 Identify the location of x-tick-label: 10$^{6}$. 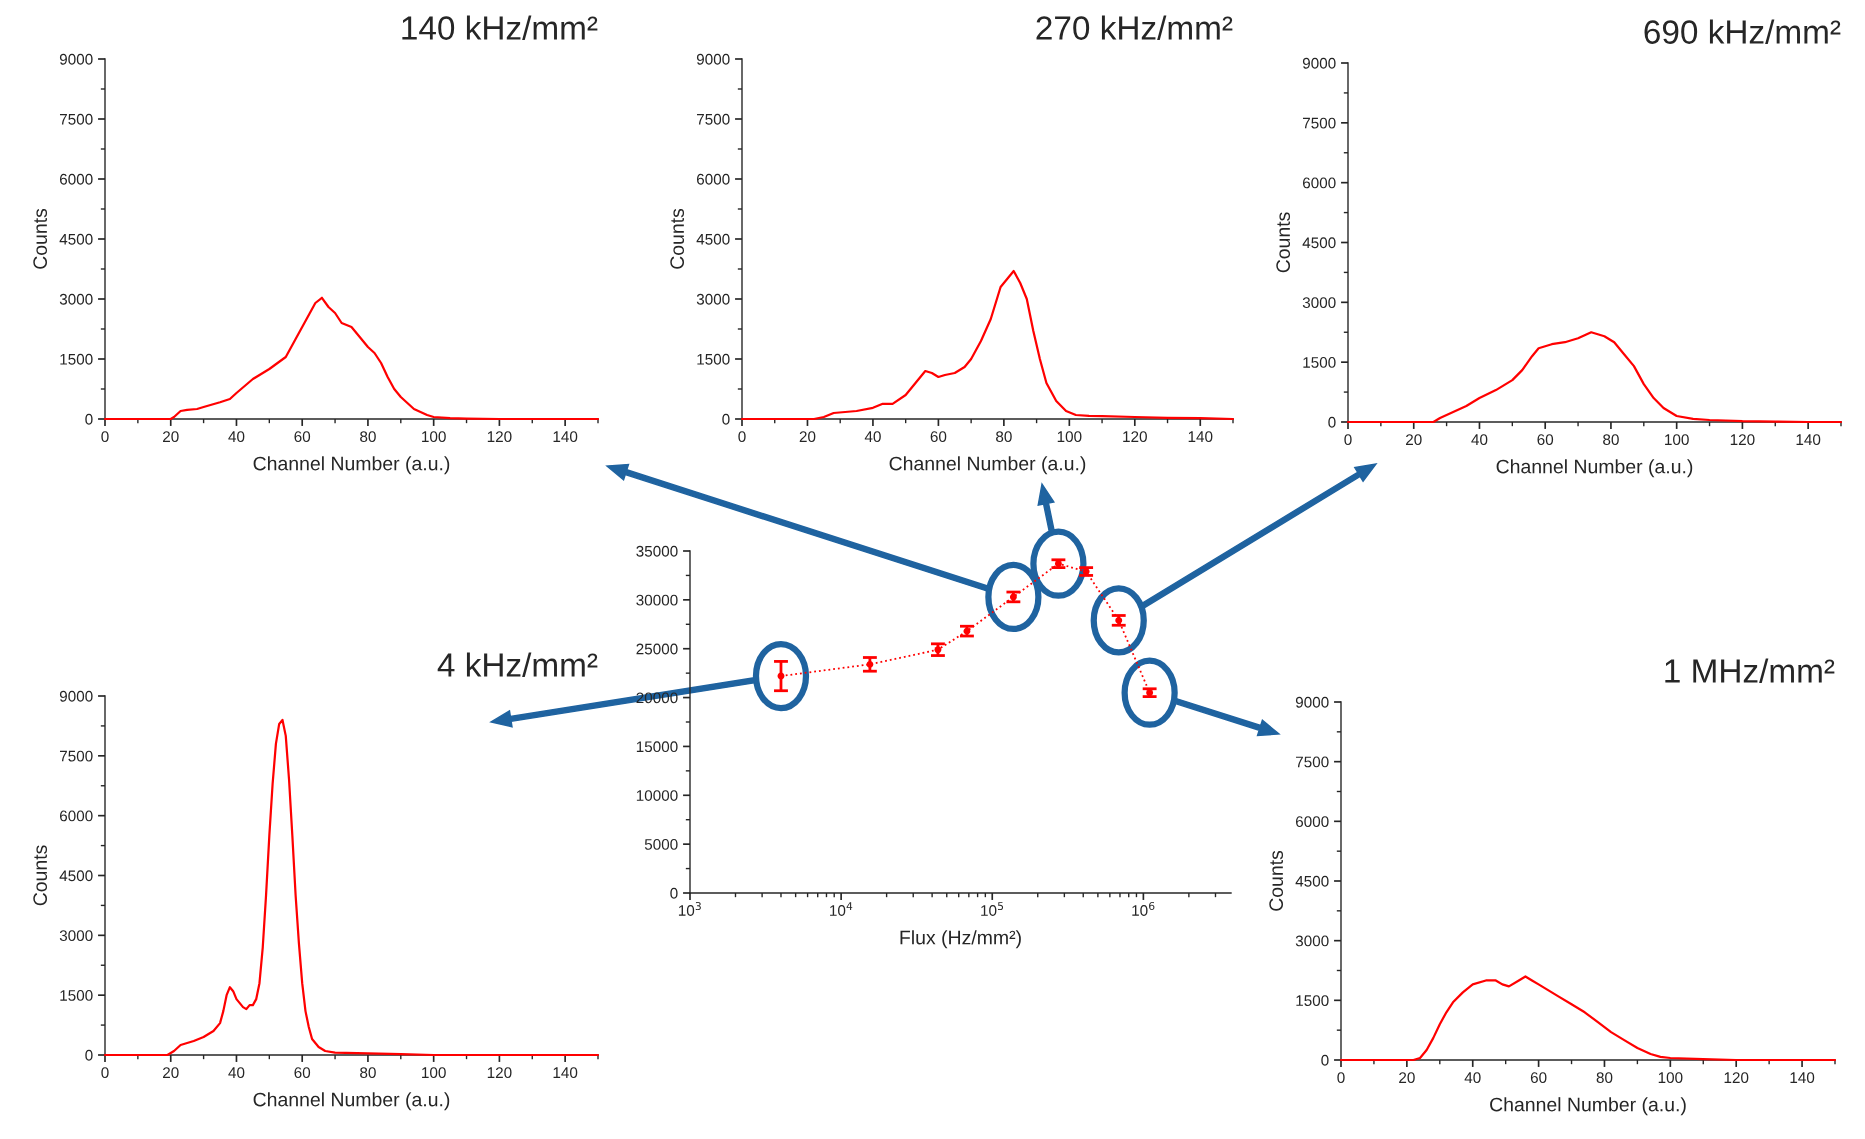
(1143, 908).